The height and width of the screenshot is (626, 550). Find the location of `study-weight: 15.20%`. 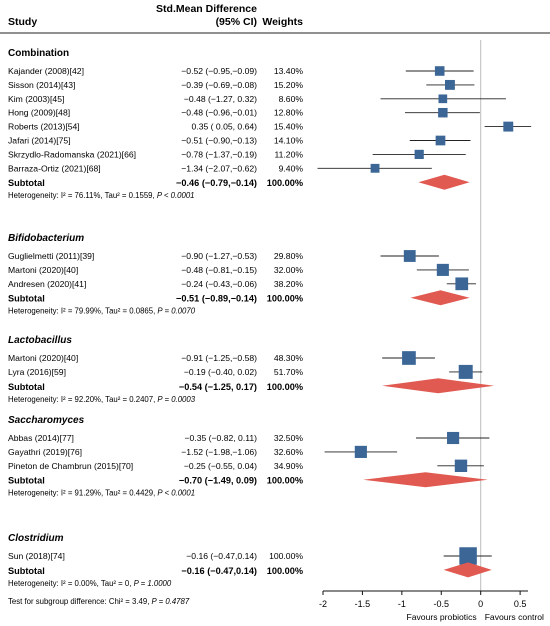

study-weight: 15.20% is located at coordinates (289, 85).